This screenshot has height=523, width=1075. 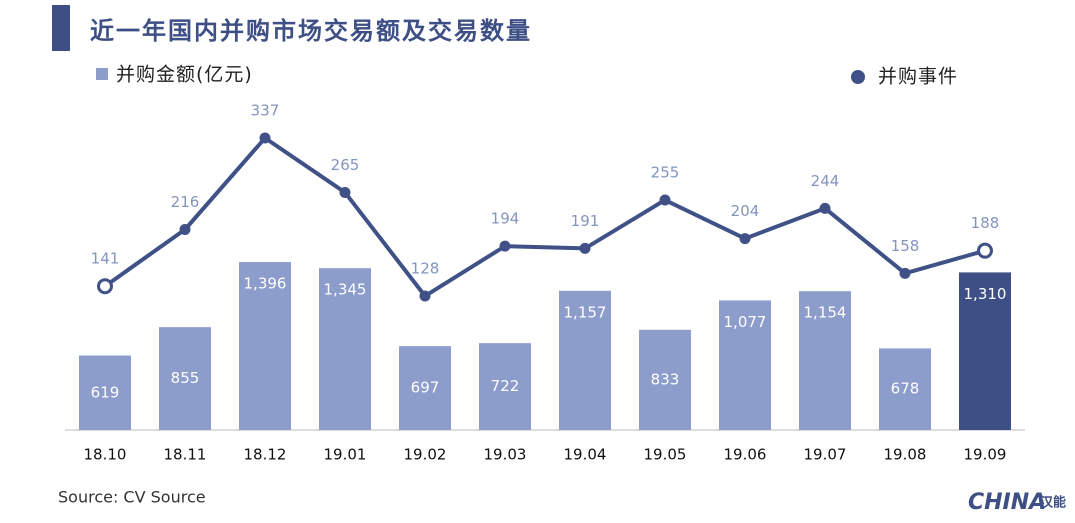 What do you see at coordinates (265, 111) in the screenshot?
I see `line-value-label: 337` at bounding box center [265, 111].